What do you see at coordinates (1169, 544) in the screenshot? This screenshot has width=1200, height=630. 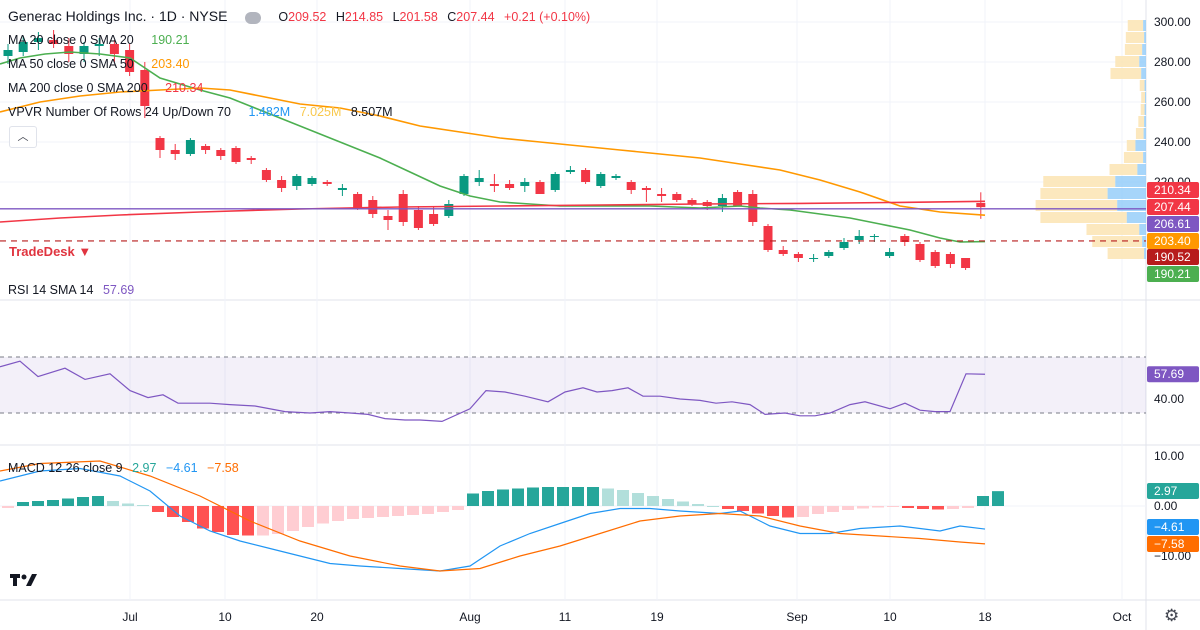 I see `macd-badge-label: −7.58` at bounding box center [1169, 544].